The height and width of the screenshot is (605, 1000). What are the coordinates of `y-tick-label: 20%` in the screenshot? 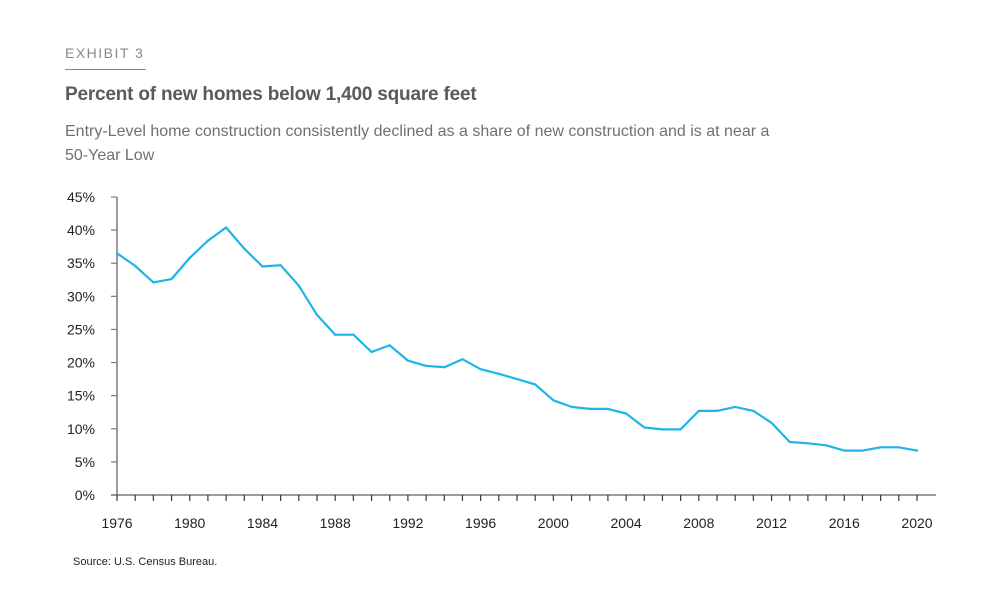 It's located at (81, 363).